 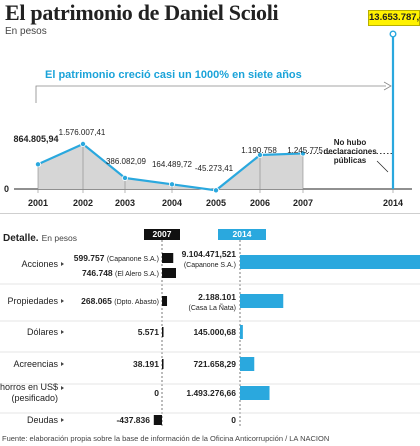 What do you see at coordinates (43, 332) in the screenshot?
I see `category-label-d-lares: Dólares` at bounding box center [43, 332].